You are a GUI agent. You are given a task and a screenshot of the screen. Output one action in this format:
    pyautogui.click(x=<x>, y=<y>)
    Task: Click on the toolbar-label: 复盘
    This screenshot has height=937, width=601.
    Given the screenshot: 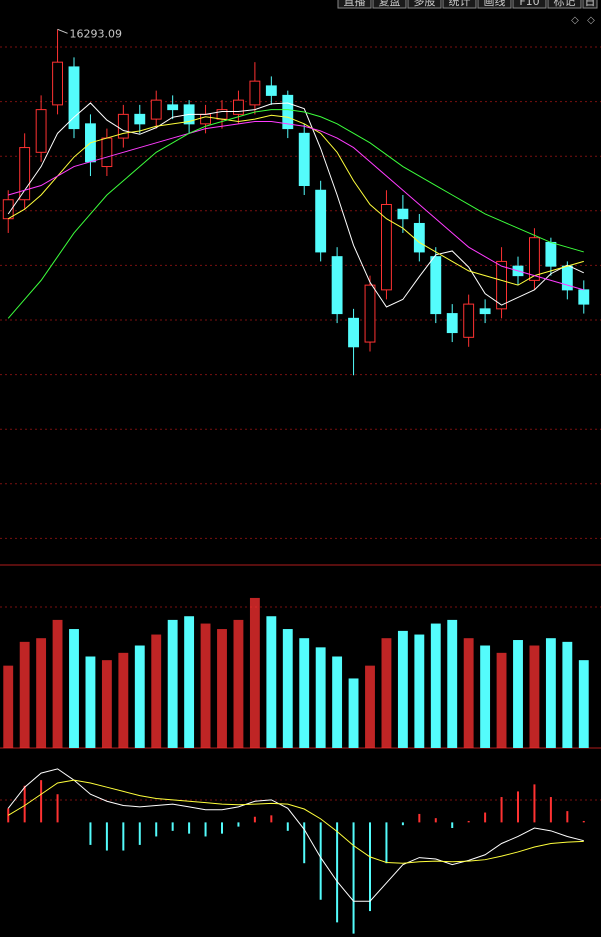 What is the action you would take?
    pyautogui.click(x=390, y=4)
    